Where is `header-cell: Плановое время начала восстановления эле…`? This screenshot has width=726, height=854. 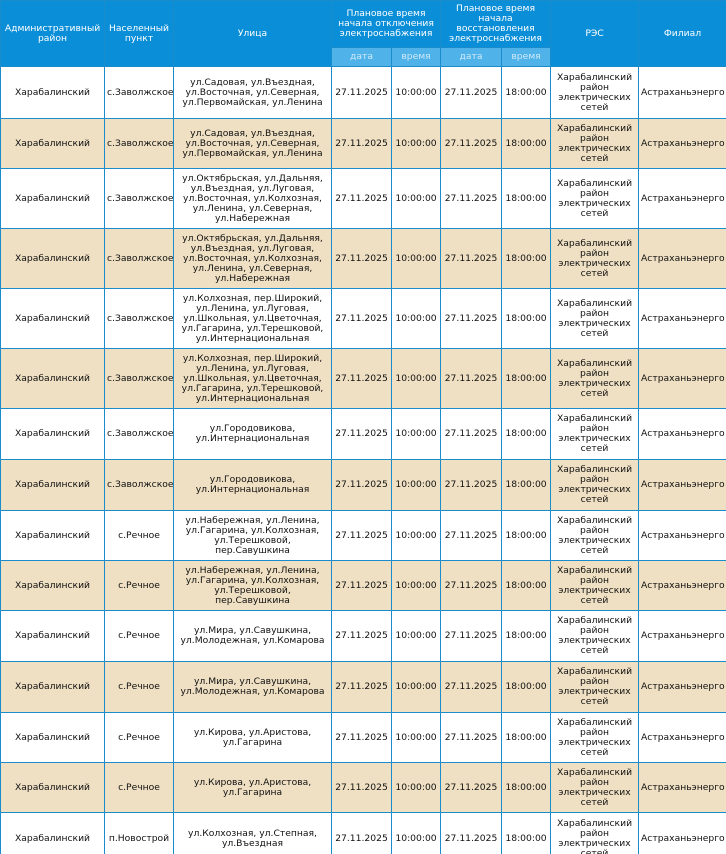 header-cell: Плановое время начала восстановления эле… is located at coordinates (496, 24).